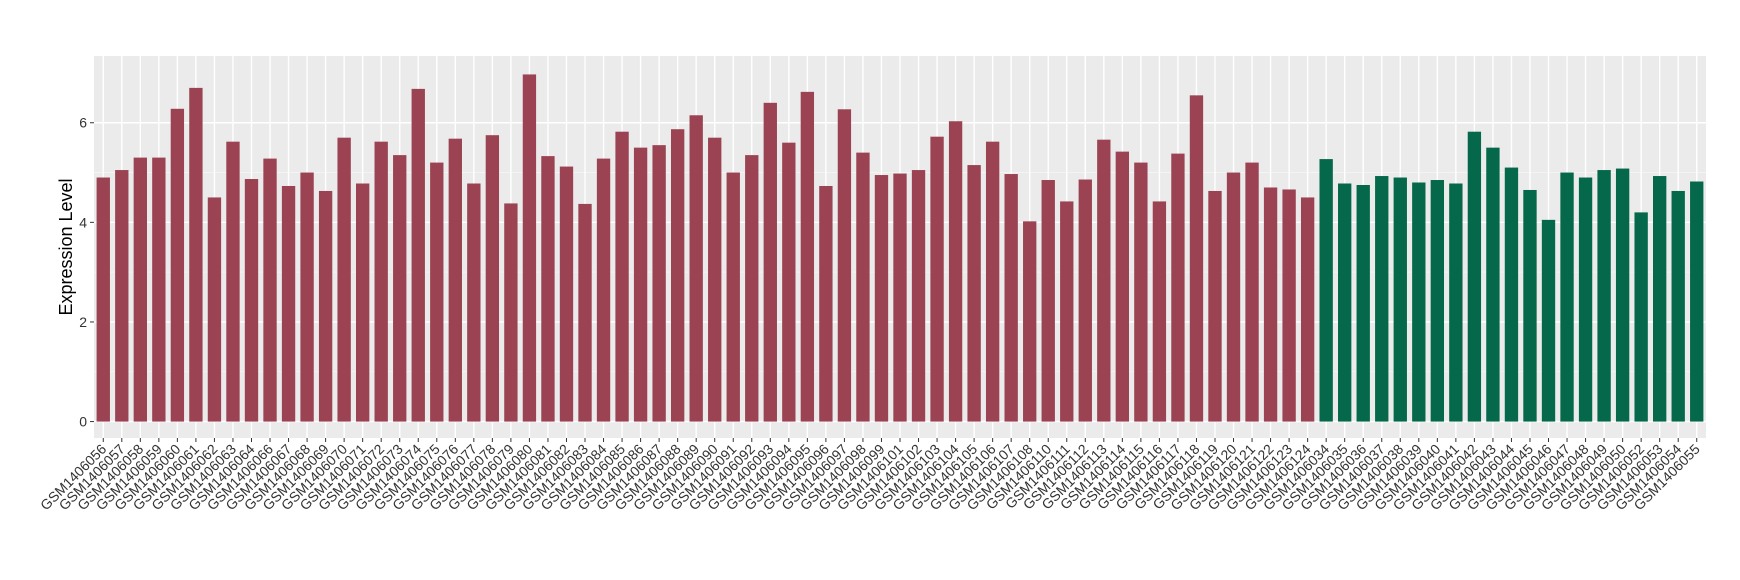 The image size is (1740, 580). I want to click on y-tick-label: 4, so click(83, 222).